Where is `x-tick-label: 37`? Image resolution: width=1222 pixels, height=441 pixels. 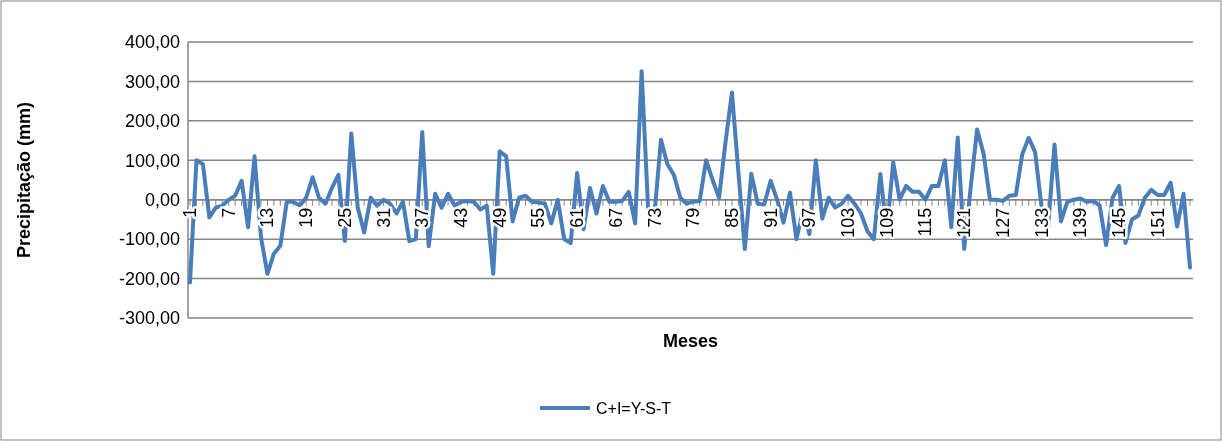
x-tick-label: 37 is located at coordinates (422, 217).